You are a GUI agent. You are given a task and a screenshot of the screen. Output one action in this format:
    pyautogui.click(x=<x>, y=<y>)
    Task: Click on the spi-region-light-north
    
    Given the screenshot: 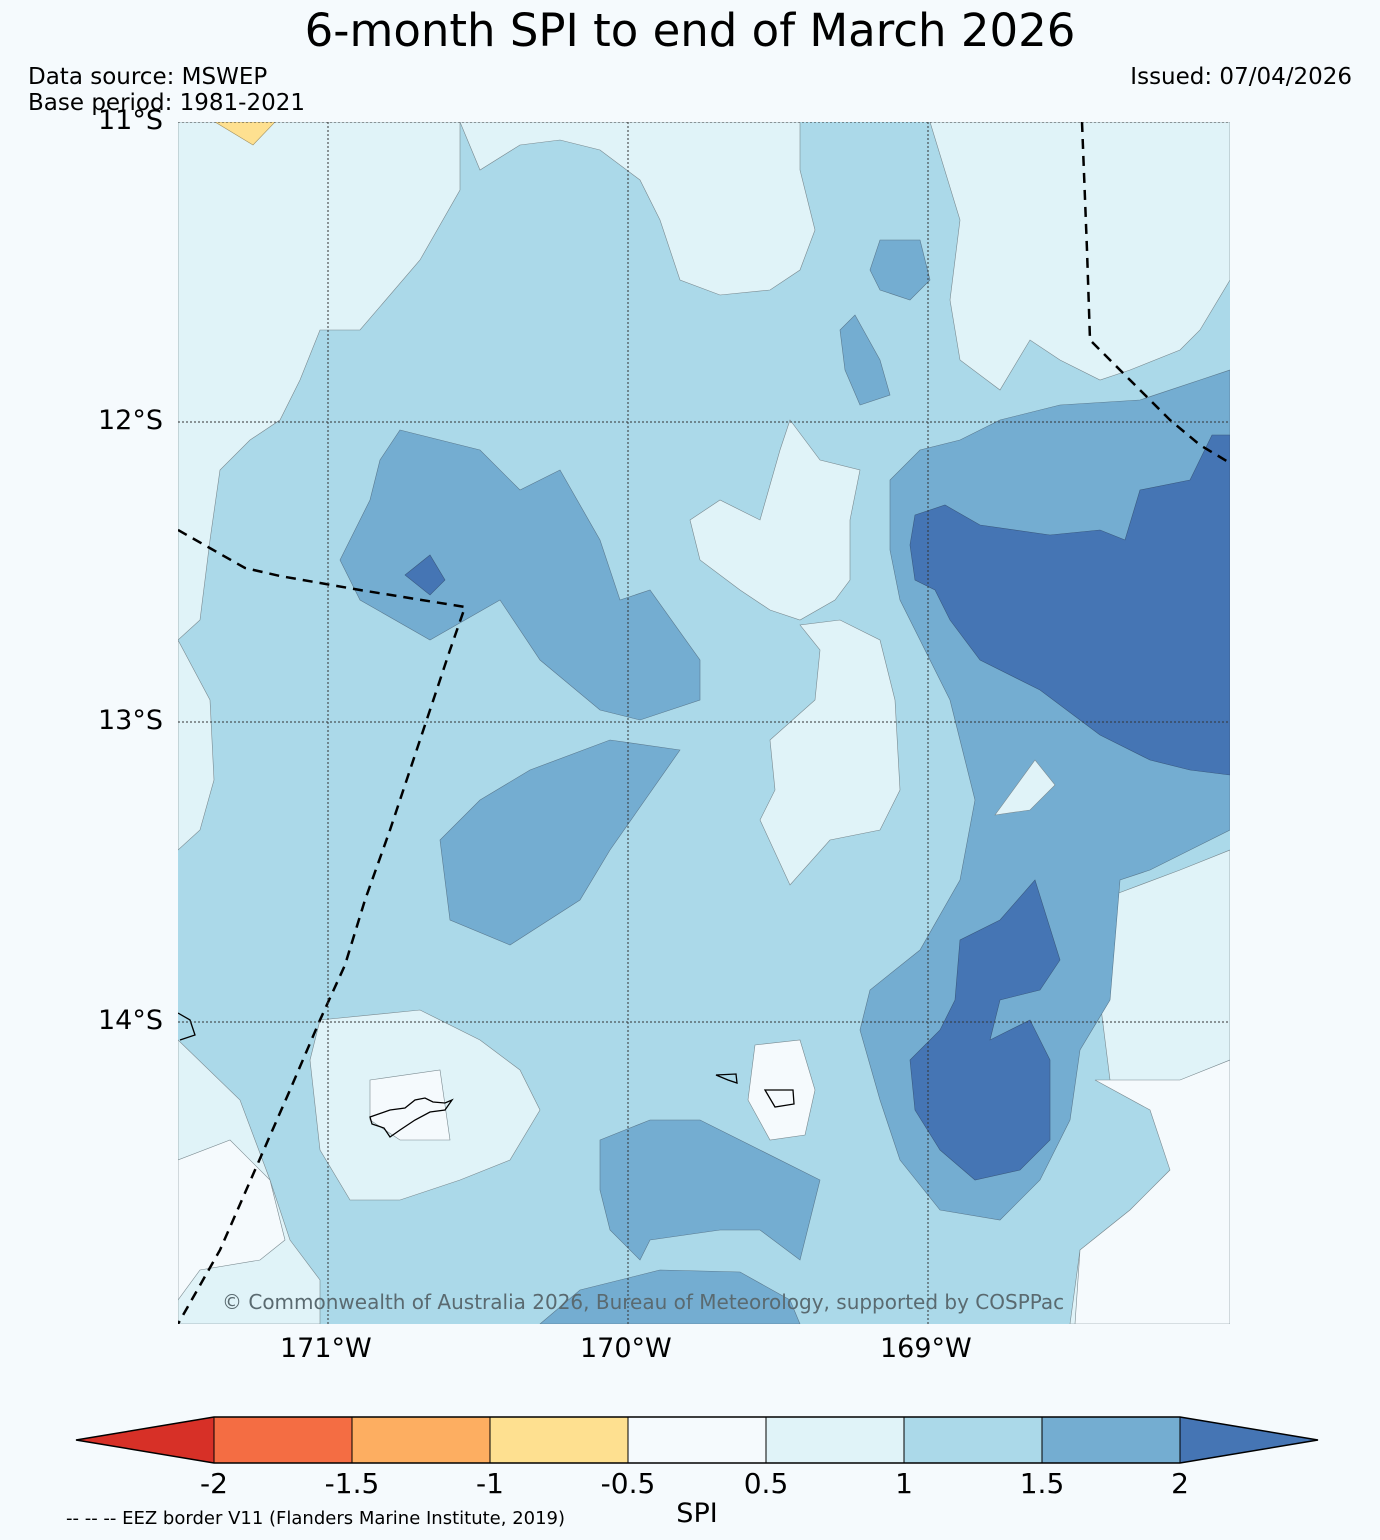 What is the action you would take?
    pyautogui.click(x=637, y=209)
    